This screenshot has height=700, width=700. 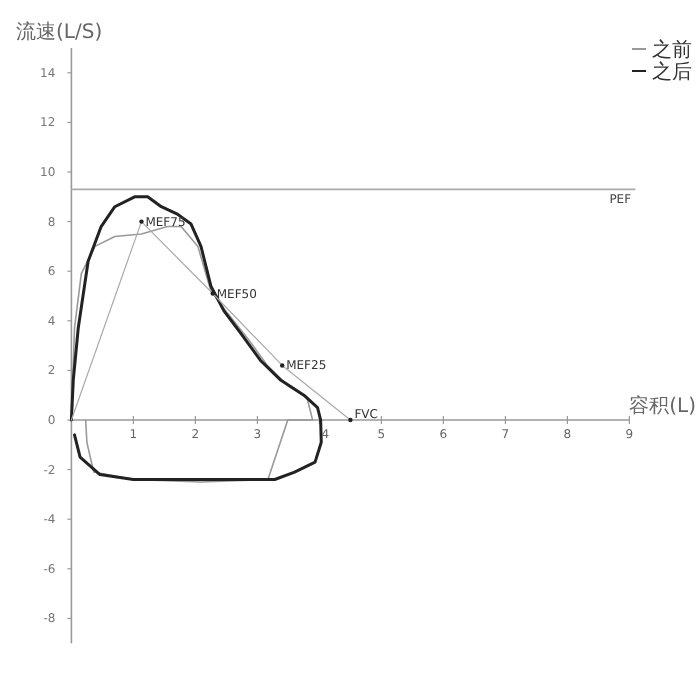 I want to click on y-axis-title: 流速(L/S), so click(x=59, y=32).